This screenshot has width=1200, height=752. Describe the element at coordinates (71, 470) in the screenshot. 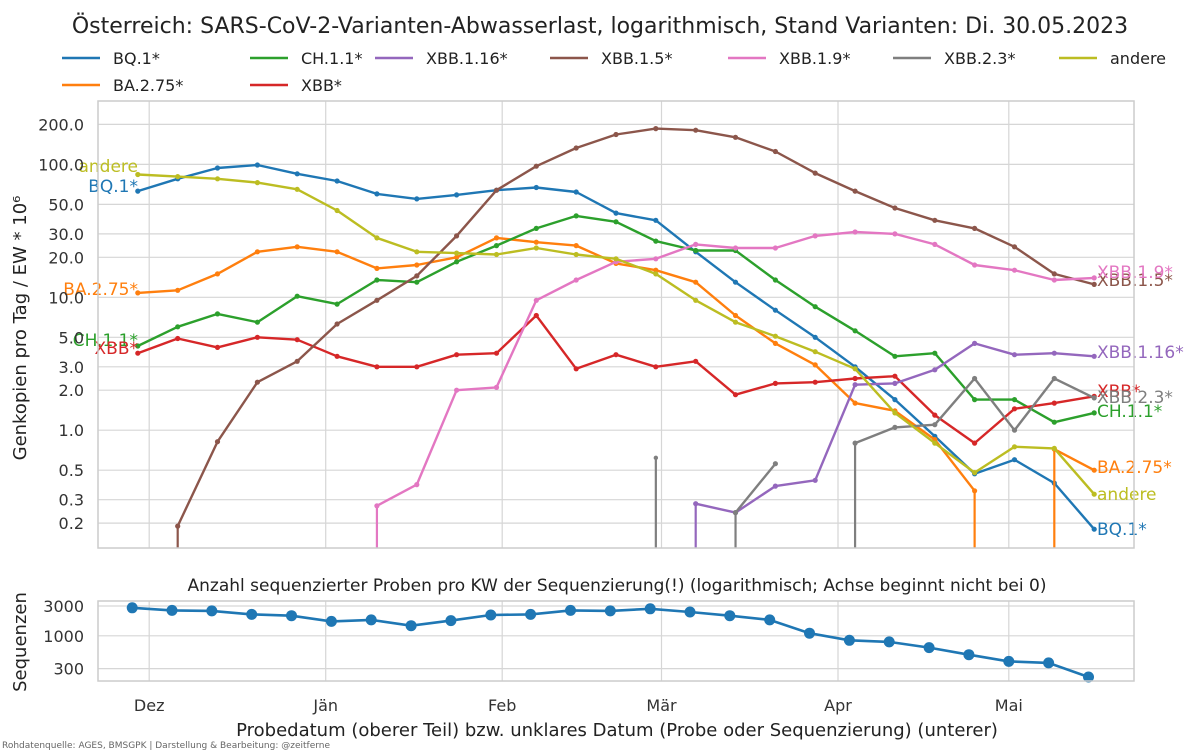

I see `main-y-tick-label: 0.5` at that location.